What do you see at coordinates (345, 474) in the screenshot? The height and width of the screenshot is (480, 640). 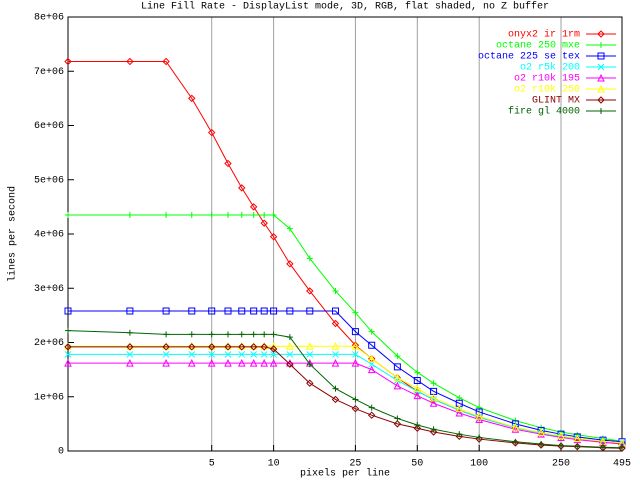 I see `x-axis-label: pixels per line` at bounding box center [345, 474].